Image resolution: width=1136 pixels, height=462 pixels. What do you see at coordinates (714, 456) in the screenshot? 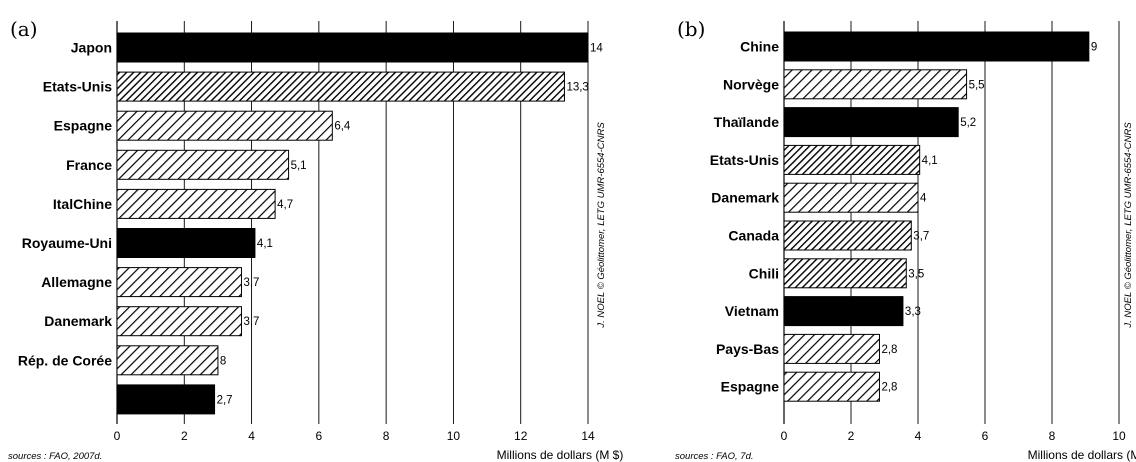
I see `source-note: sources : FAO, 7d.` at bounding box center [714, 456].